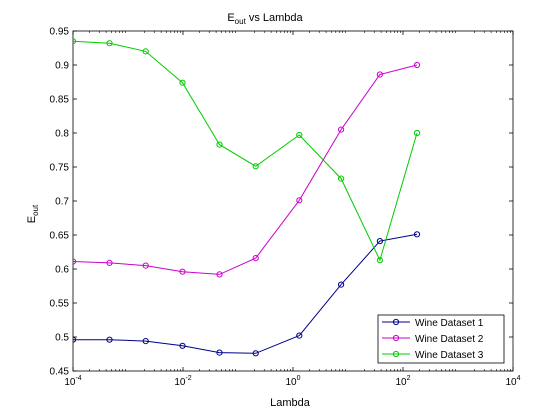 The width and height of the screenshot is (560, 420). What do you see at coordinates (62, 270) in the screenshot?
I see `y-tick-label: 0.6` at bounding box center [62, 270].